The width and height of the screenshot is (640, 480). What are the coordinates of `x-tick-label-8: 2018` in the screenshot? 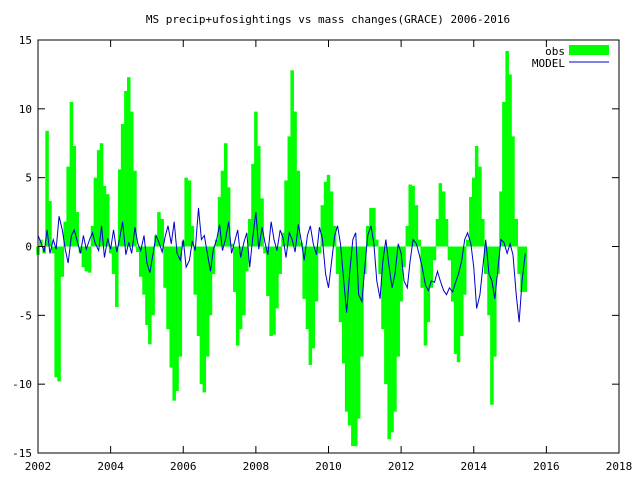 It's located at (619, 466).